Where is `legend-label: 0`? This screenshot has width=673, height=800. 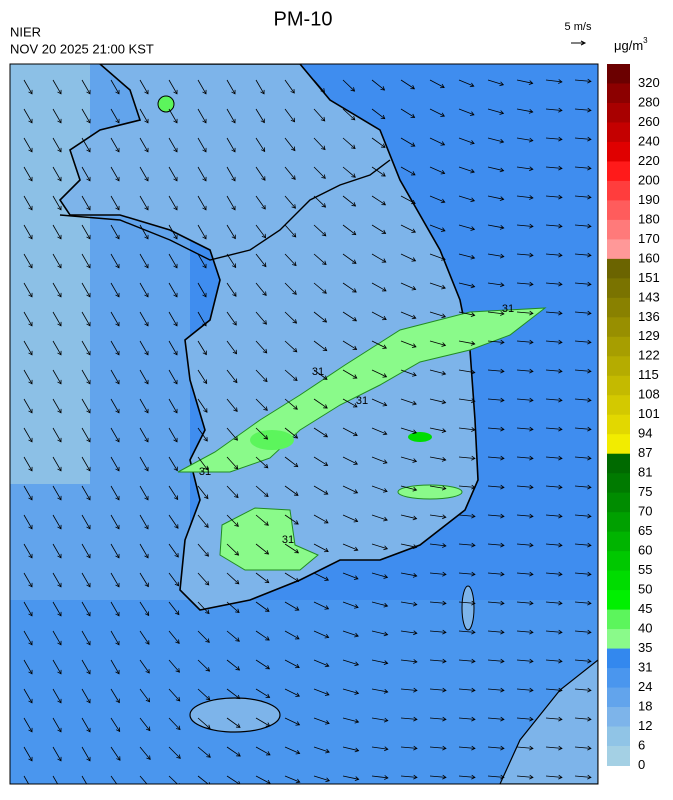 legend-label: 0 is located at coordinates (641, 764).